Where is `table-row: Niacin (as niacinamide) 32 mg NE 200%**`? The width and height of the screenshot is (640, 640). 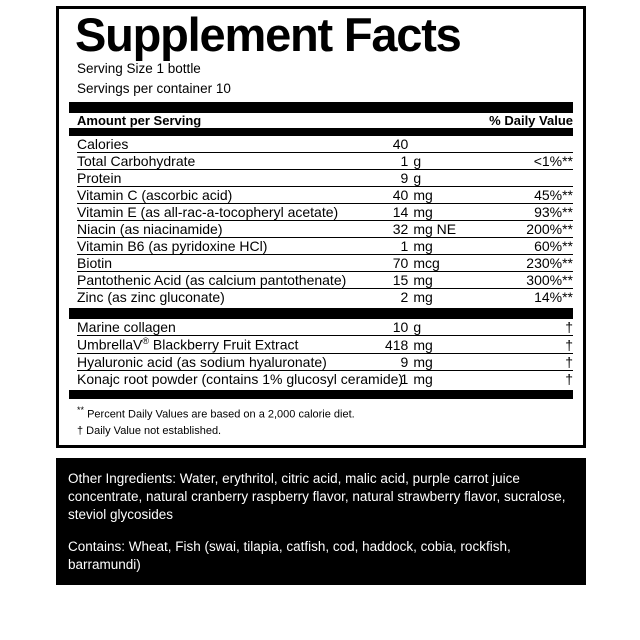
table-row: Niacin (as niacinamide) 32 mg NE 200%** is located at coordinates (325, 229).